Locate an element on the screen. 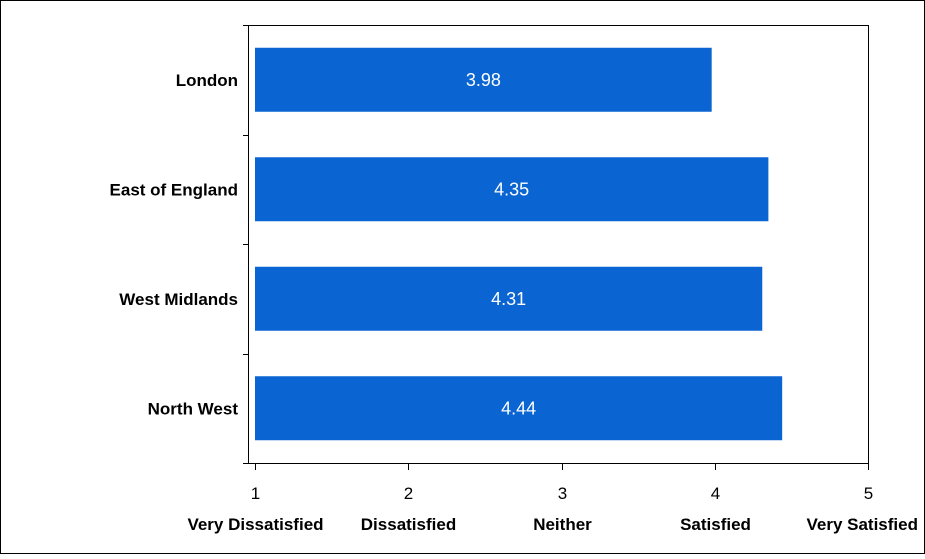 The height and width of the screenshot is (559, 925). x-tick-label: 3 is located at coordinates (562, 493).